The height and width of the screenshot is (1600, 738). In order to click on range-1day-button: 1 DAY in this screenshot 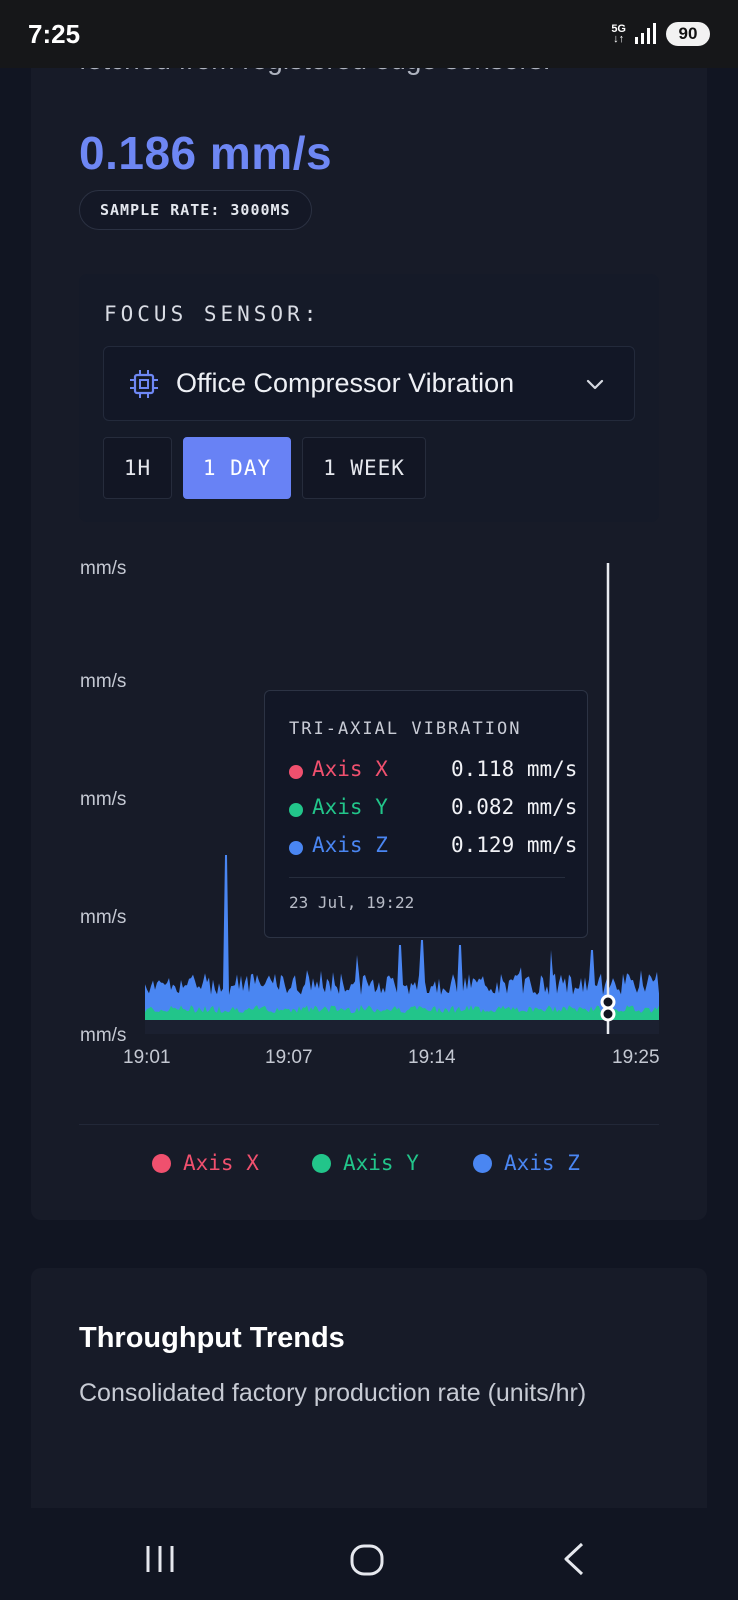, I will do `click(237, 468)`.